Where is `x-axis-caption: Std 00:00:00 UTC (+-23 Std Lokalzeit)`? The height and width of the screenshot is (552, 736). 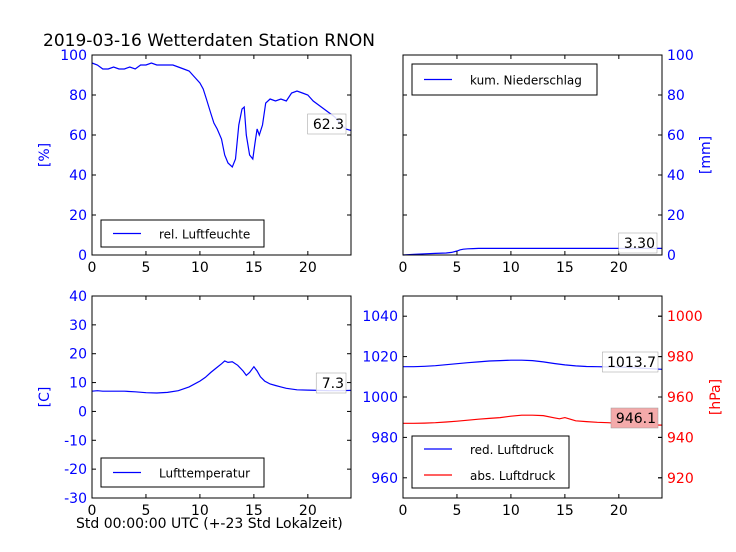
x-axis-caption: Std 00:00:00 UTC (+-23 Std Lokalzeit) is located at coordinates (209, 524).